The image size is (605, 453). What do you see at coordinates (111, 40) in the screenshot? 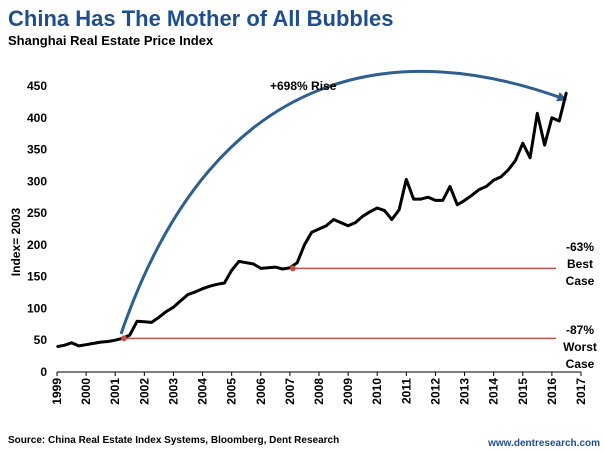
I see `chart-subtitle: Shanghai Real Estate Price Index` at bounding box center [111, 40].